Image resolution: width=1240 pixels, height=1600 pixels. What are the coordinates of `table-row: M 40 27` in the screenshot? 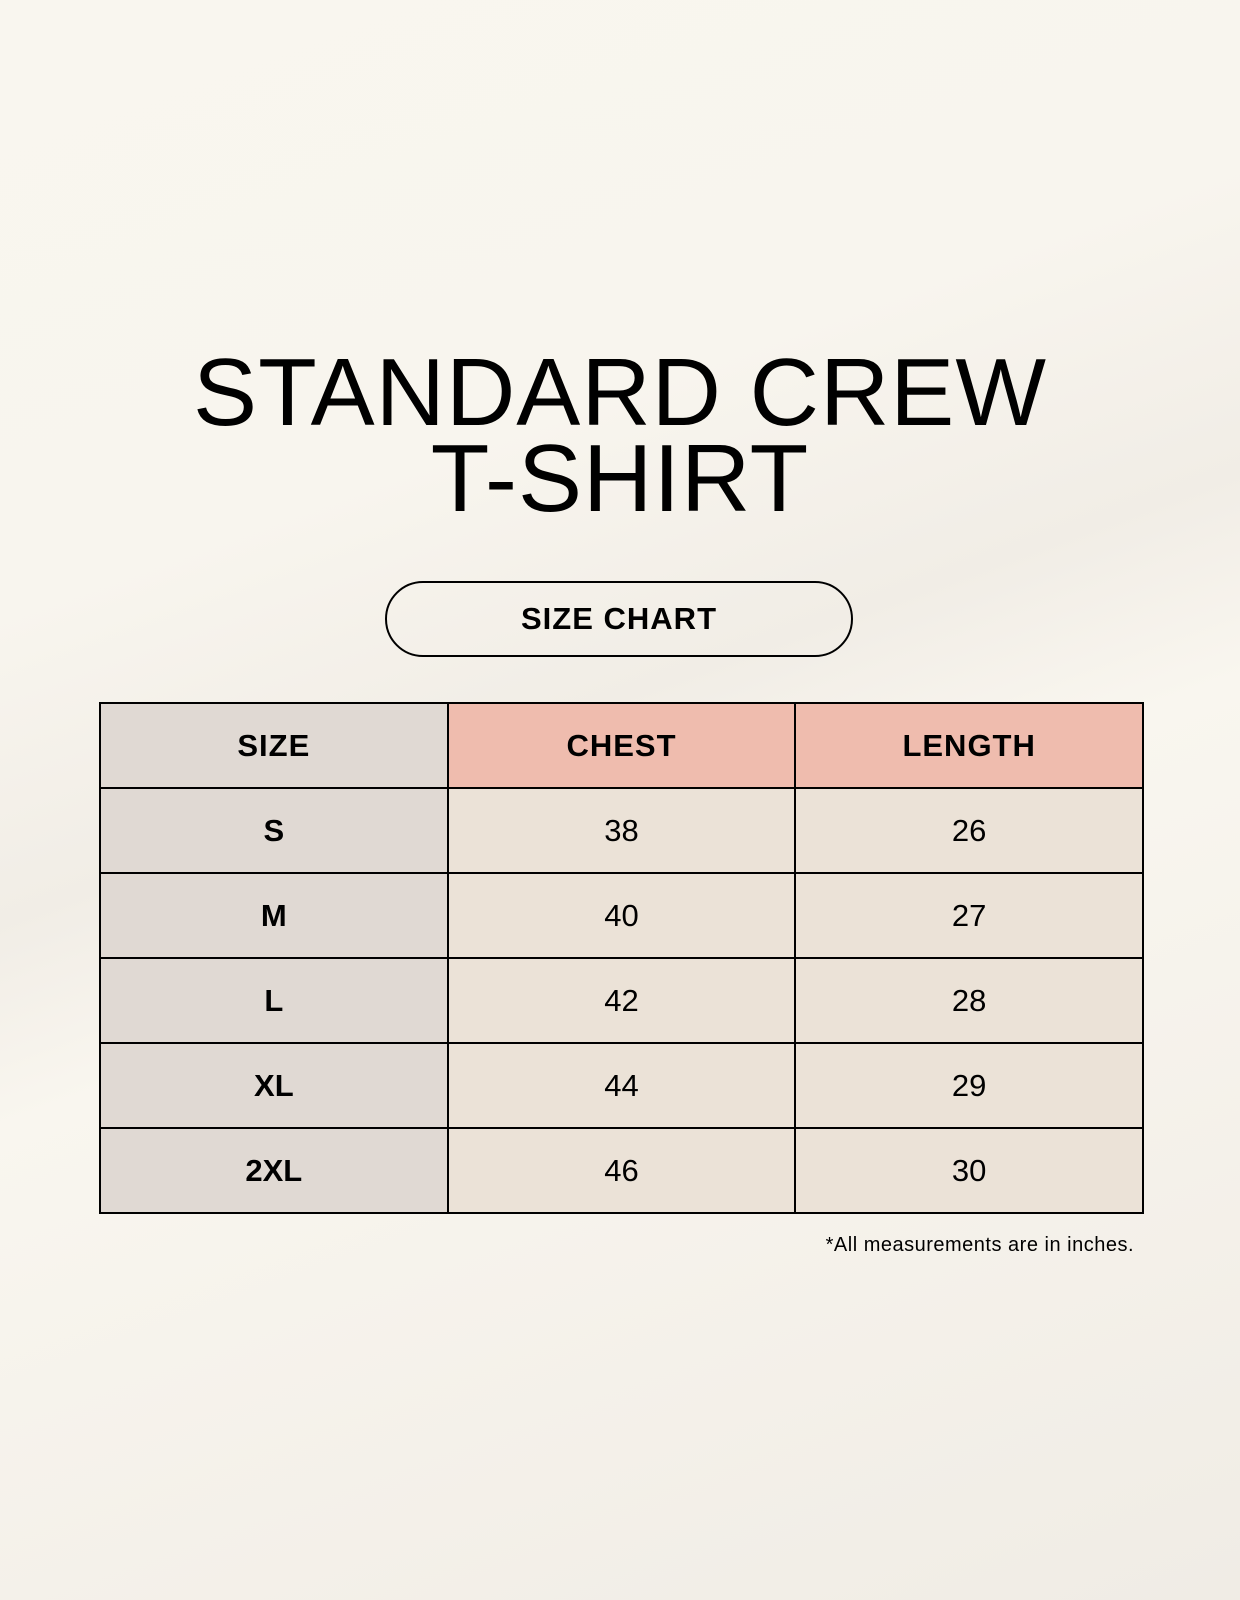 It's located at (621, 915).